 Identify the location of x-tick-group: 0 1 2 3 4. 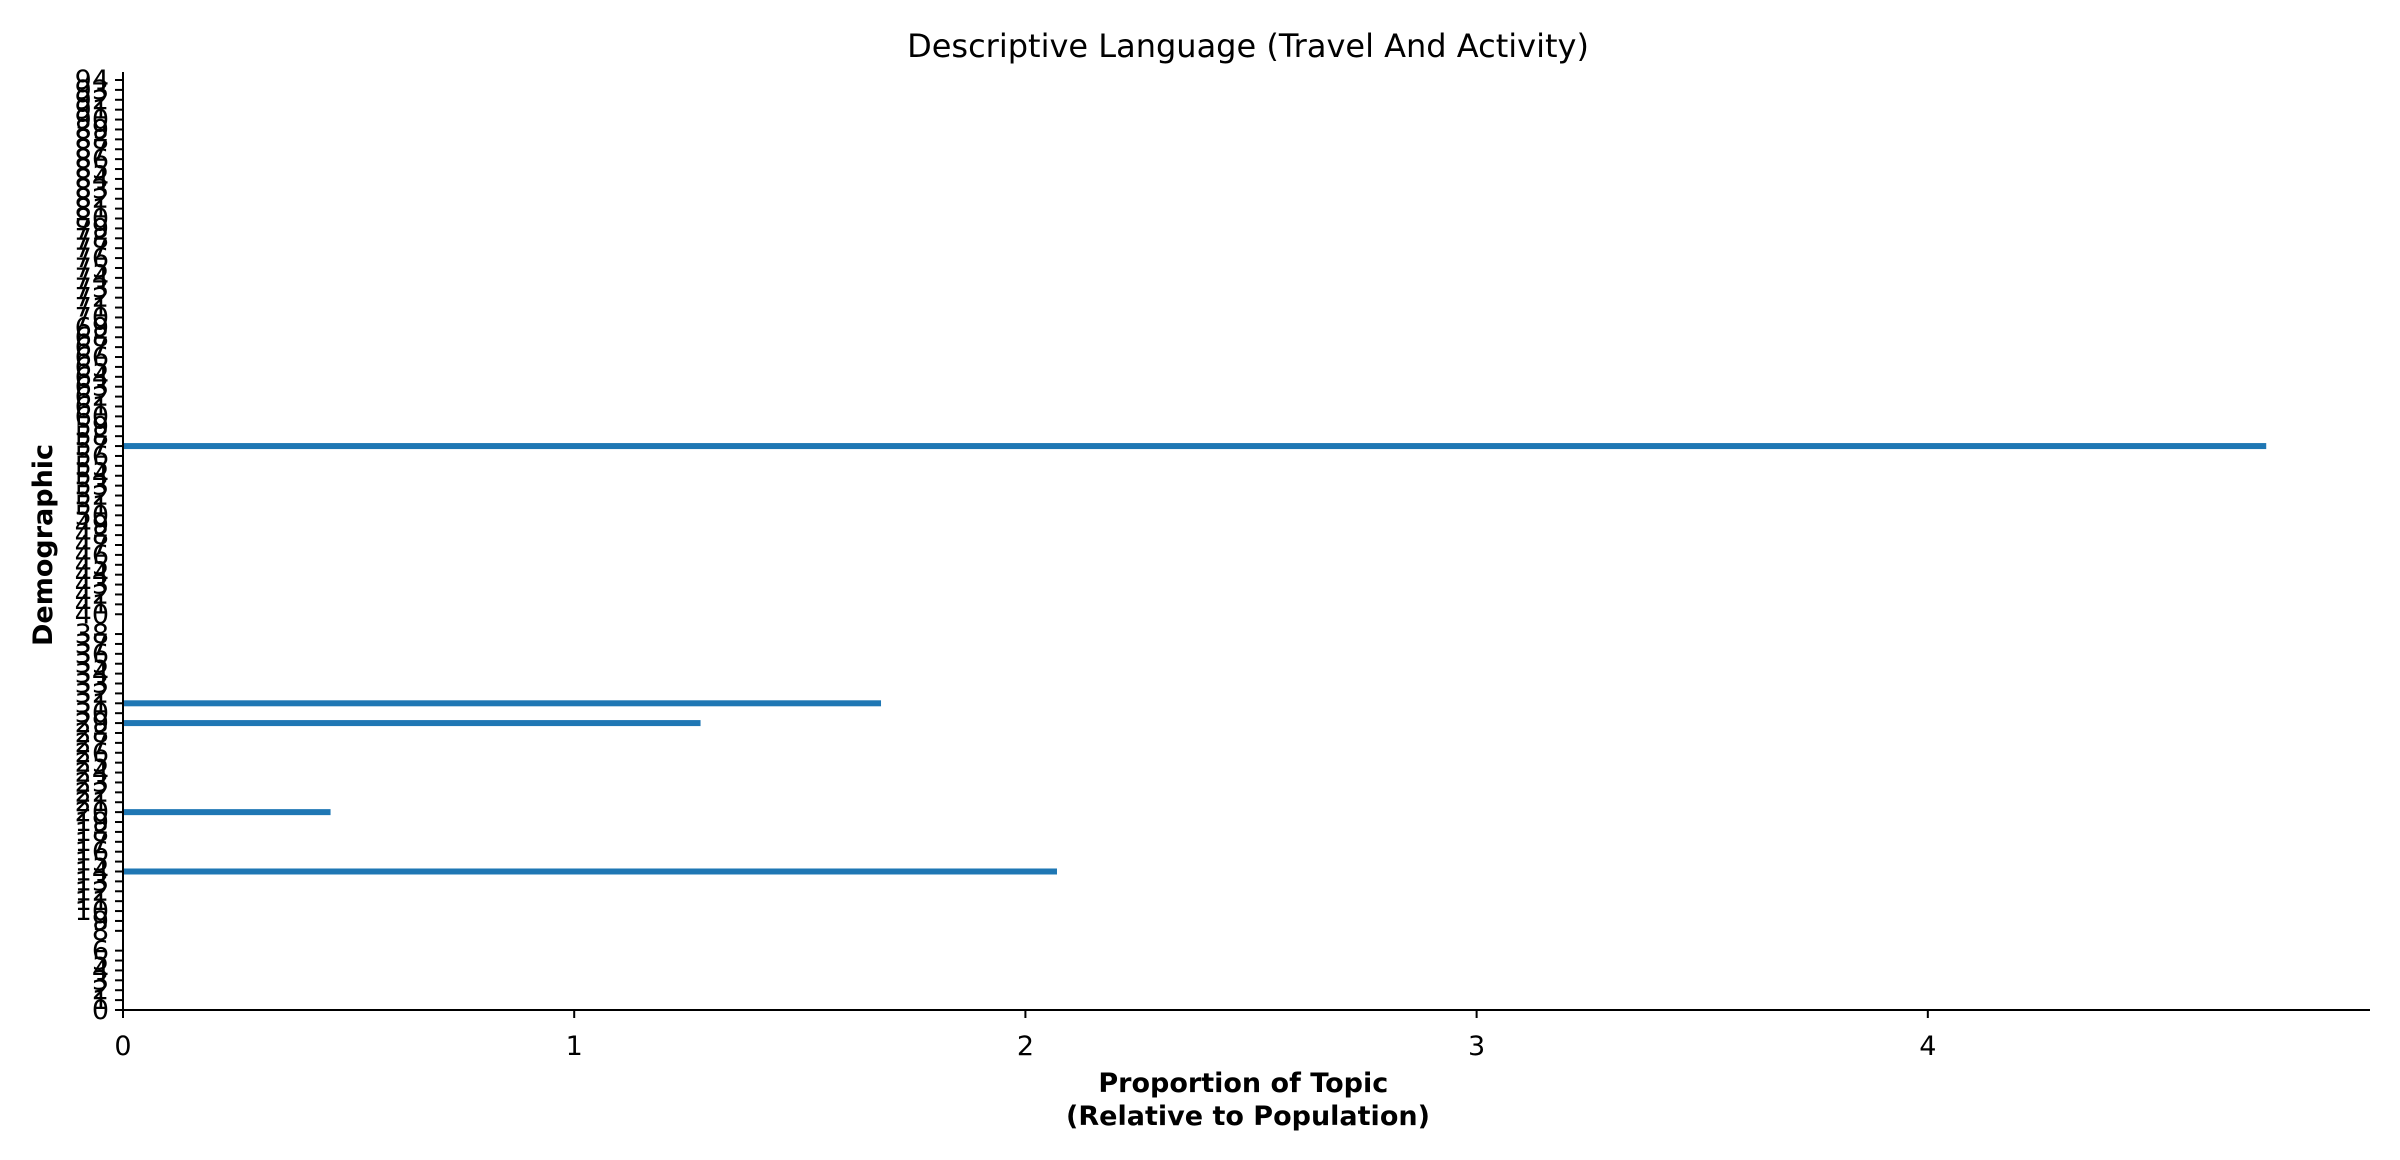
(1025, 1036).